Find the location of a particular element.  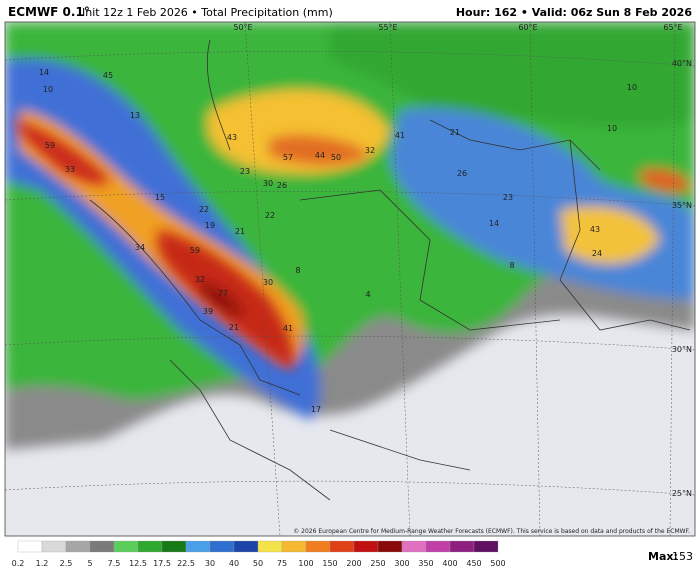

precip-value: 14 is located at coordinates (494, 223).